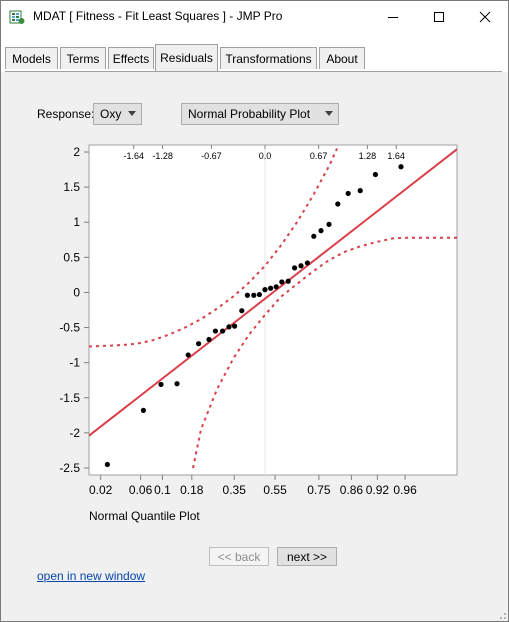 Image resolution: width=509 pixels, height=622 pixels. Describe the element at coordinates (74, 433) in the screenshot. I see `y-tick-label: -2` at that location.